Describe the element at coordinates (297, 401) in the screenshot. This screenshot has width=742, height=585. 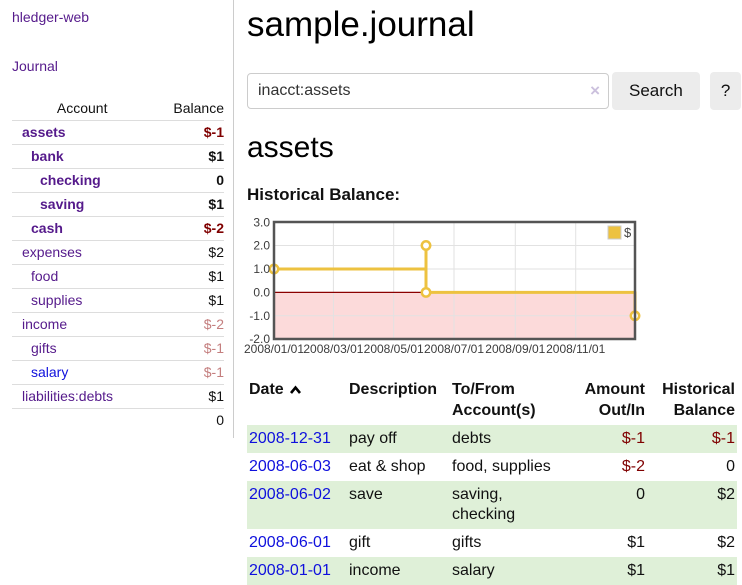
I see `register-header-date: Date` at that location.